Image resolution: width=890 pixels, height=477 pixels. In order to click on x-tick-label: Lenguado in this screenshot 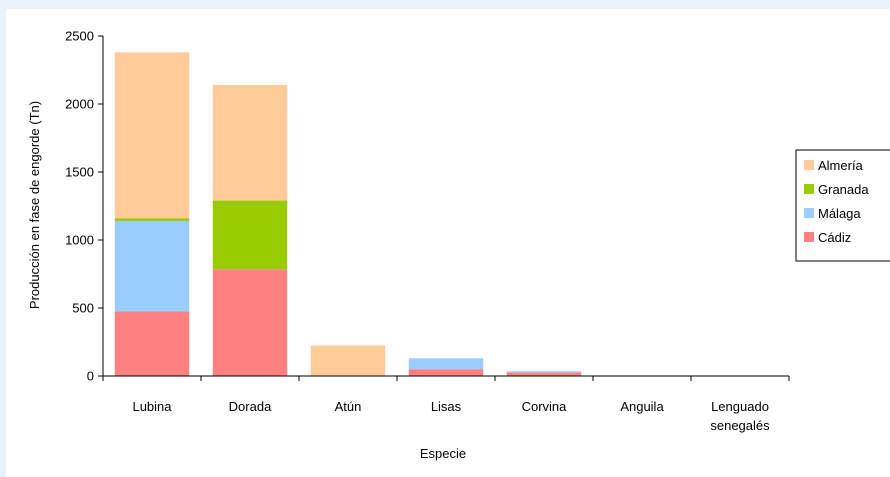, I will do `click(740, 406)`.